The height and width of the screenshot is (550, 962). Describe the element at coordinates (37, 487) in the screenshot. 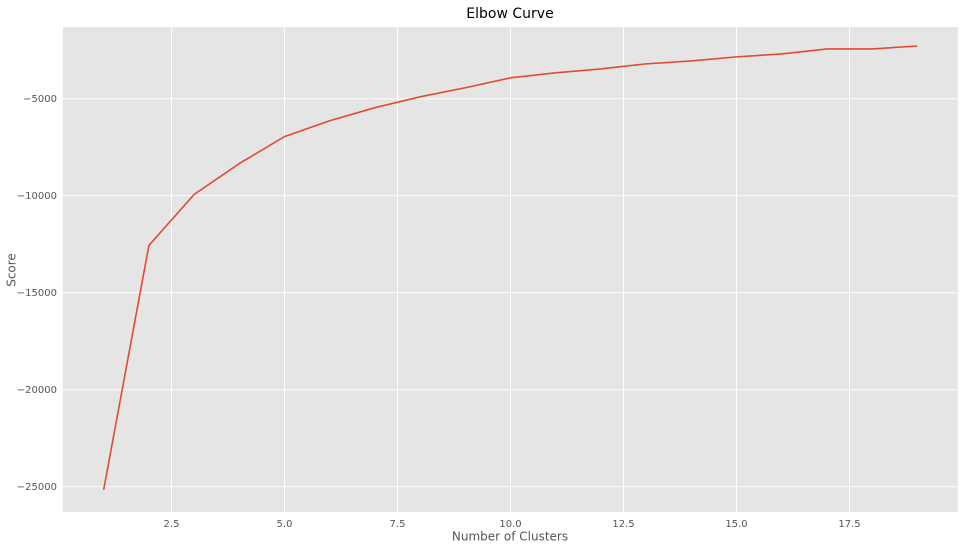

I see `y-tick-label: −25000` at that location.